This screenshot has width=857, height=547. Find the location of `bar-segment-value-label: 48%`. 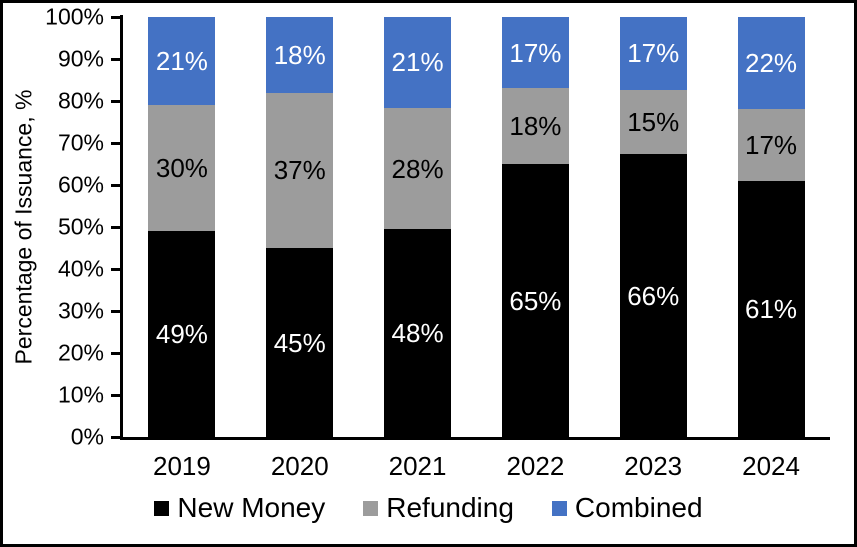

bar-segment-value-label: 48% is located at coordinates (417, 333).